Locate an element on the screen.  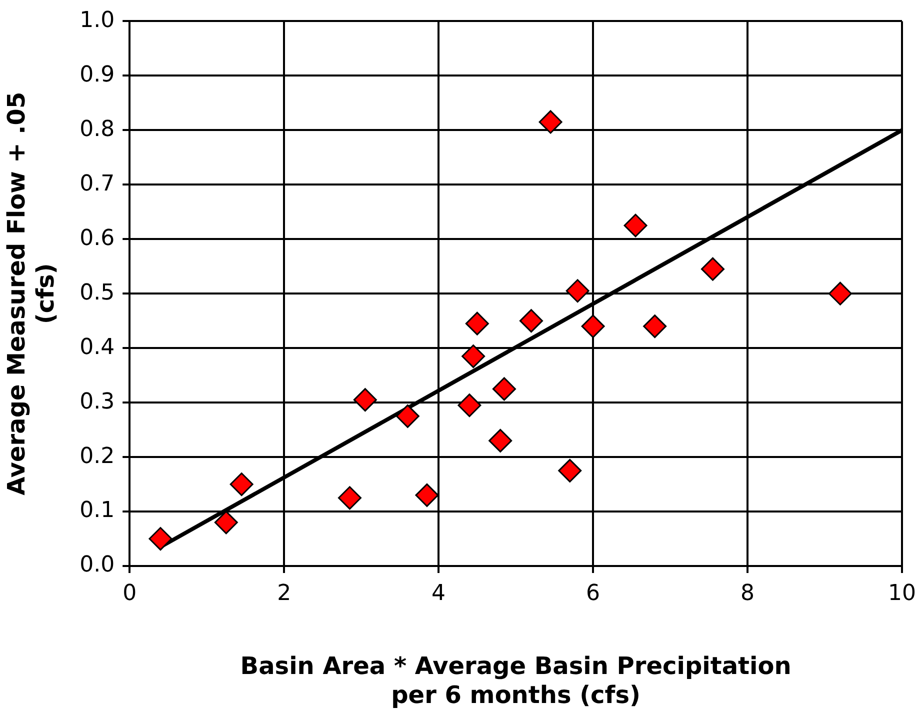
y-tick-label: 0.6 is located at coordinates (97, 238).